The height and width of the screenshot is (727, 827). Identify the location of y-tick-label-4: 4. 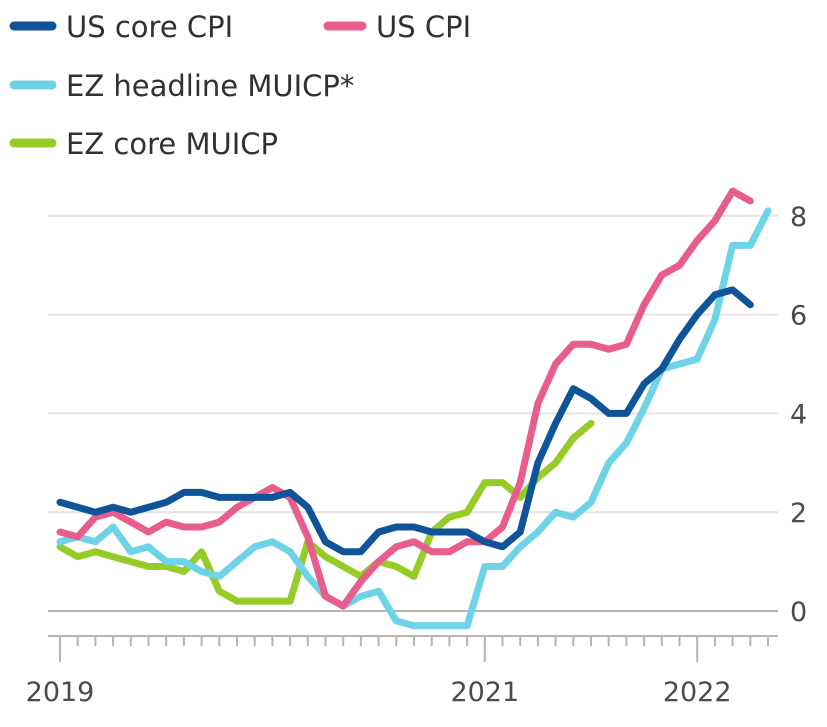
(798, 414).